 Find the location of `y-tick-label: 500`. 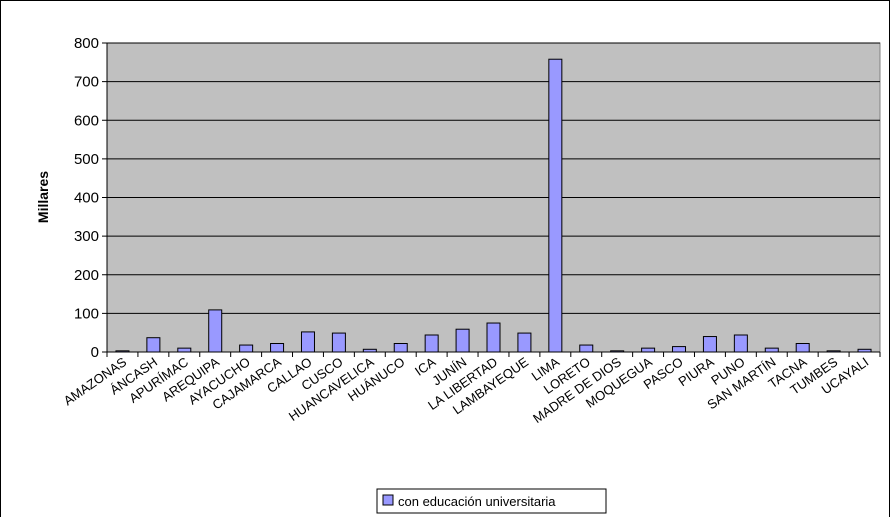

y-tick-label: 500 is located at coordinates (86, 159).